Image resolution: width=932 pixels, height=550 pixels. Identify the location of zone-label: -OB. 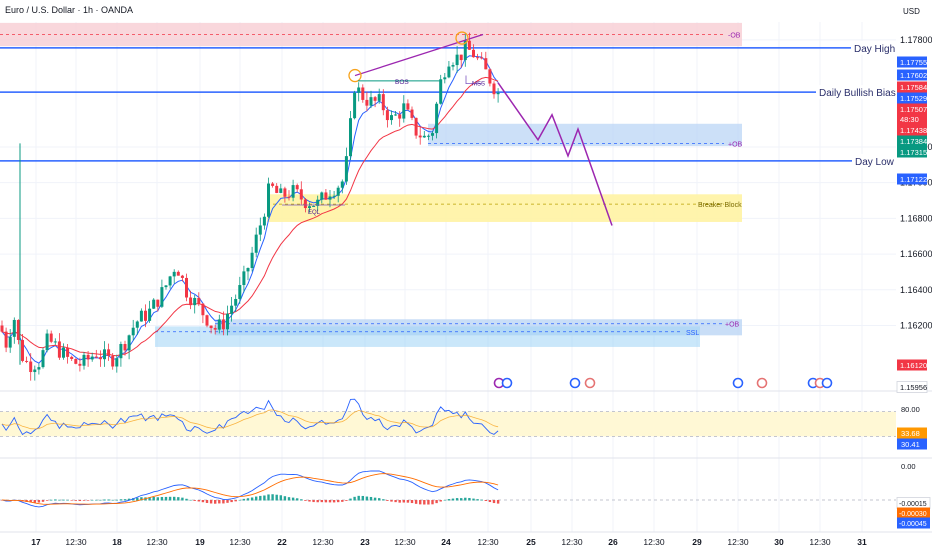
(734, 35).